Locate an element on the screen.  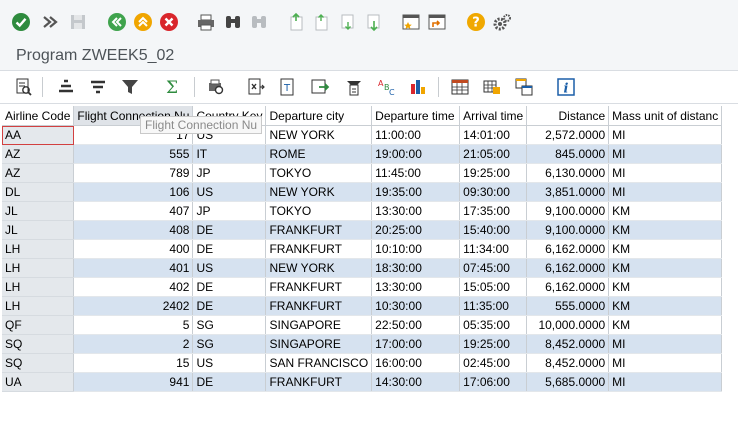
table-cell: 10:10:00 is located at coordinates (416, 249).